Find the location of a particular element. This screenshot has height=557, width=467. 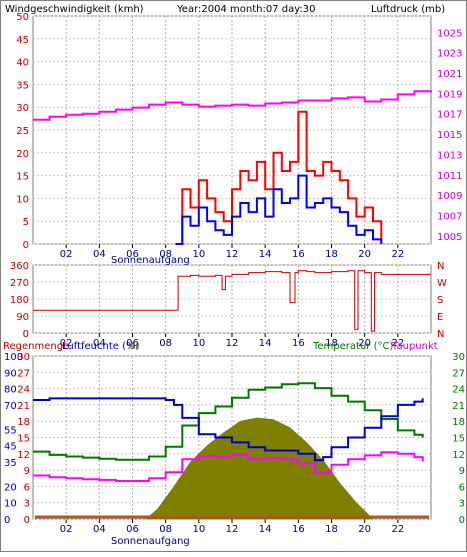

dir-xtick-label-10: 10 is located at coordinates (198, 343).